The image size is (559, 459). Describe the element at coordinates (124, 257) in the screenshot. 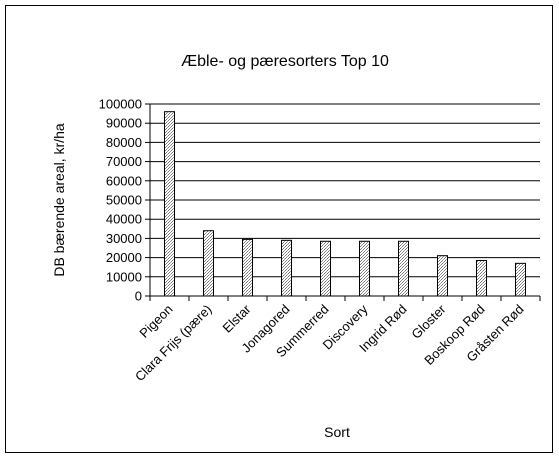

I see `y-tick-label: 20000` at that location.